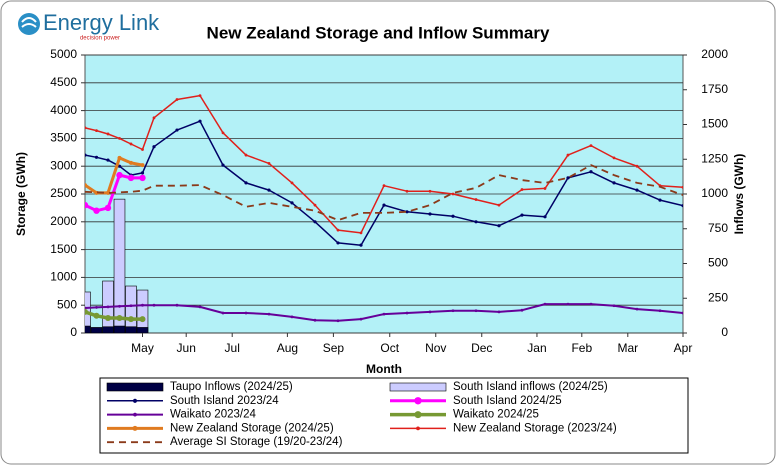  Describe the element at coordinates (718, 228) in the screenshot. I see `y2-tick-label: 750` at that location.